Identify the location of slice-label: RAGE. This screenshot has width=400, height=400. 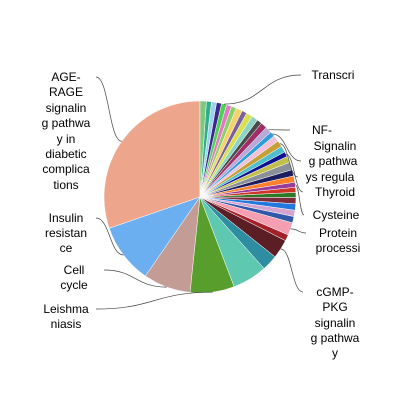
(66, 92).